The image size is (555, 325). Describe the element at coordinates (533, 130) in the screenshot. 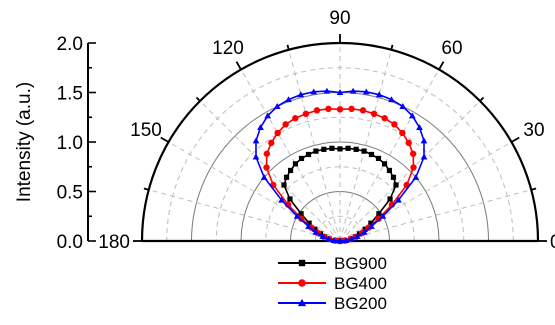

I see `angular-tick-label: 30` at that location.